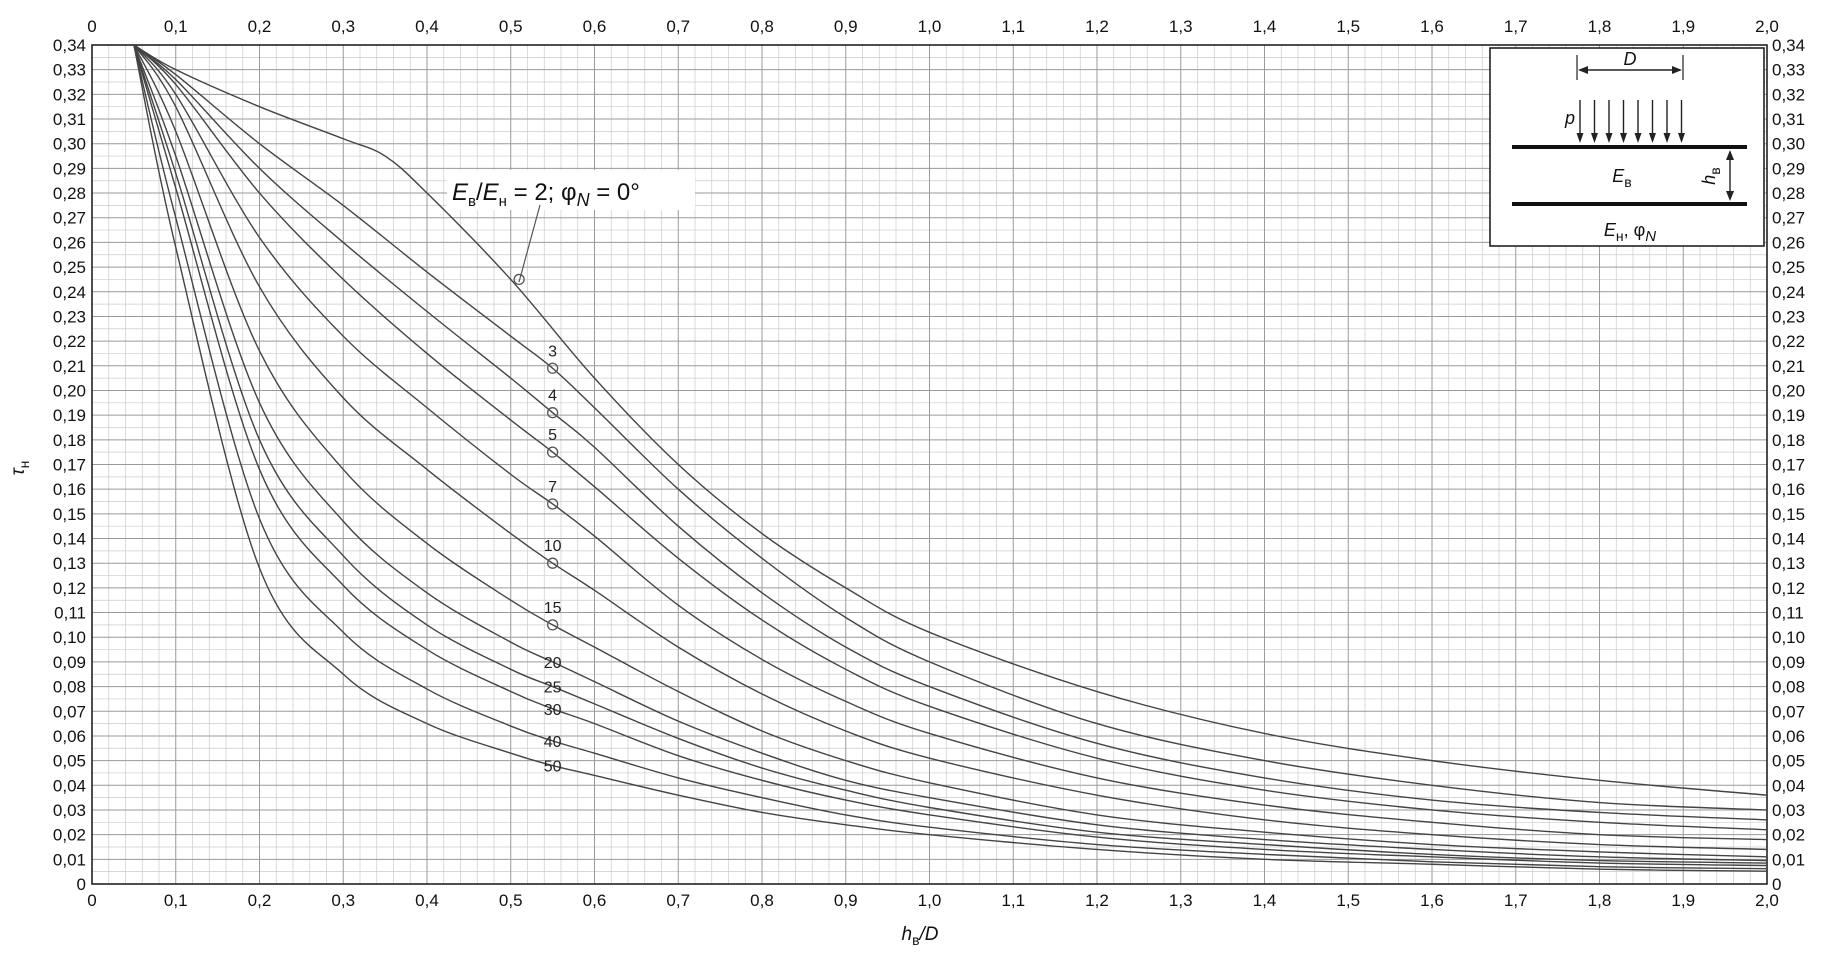 This screenshot has height=956, width=1825. Describe the element at coordinates (491, 192) in the screenshot. I see `callout-e2: E` at that location.